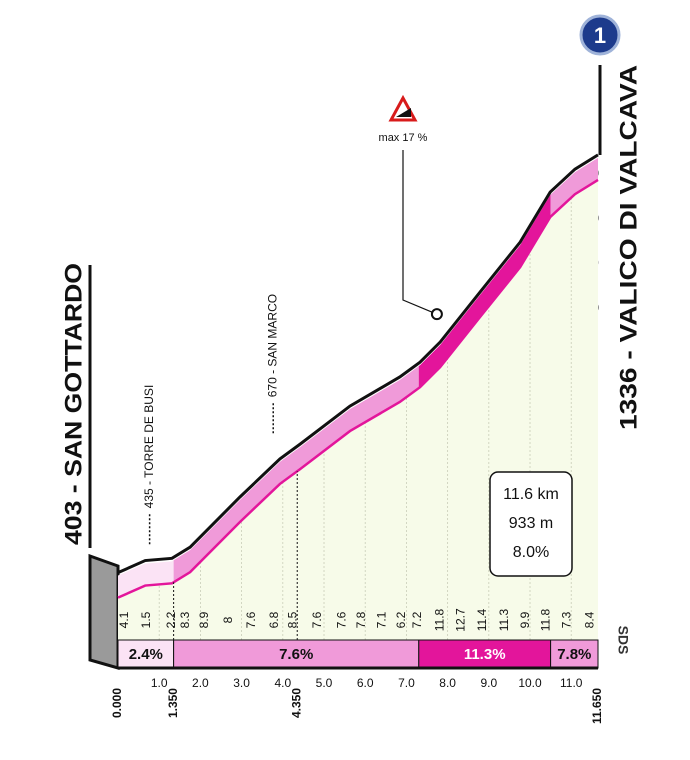  Describe the element at coordinates (185, 619) in the screenshot. I see `gradient-label: 8.3` at that location.